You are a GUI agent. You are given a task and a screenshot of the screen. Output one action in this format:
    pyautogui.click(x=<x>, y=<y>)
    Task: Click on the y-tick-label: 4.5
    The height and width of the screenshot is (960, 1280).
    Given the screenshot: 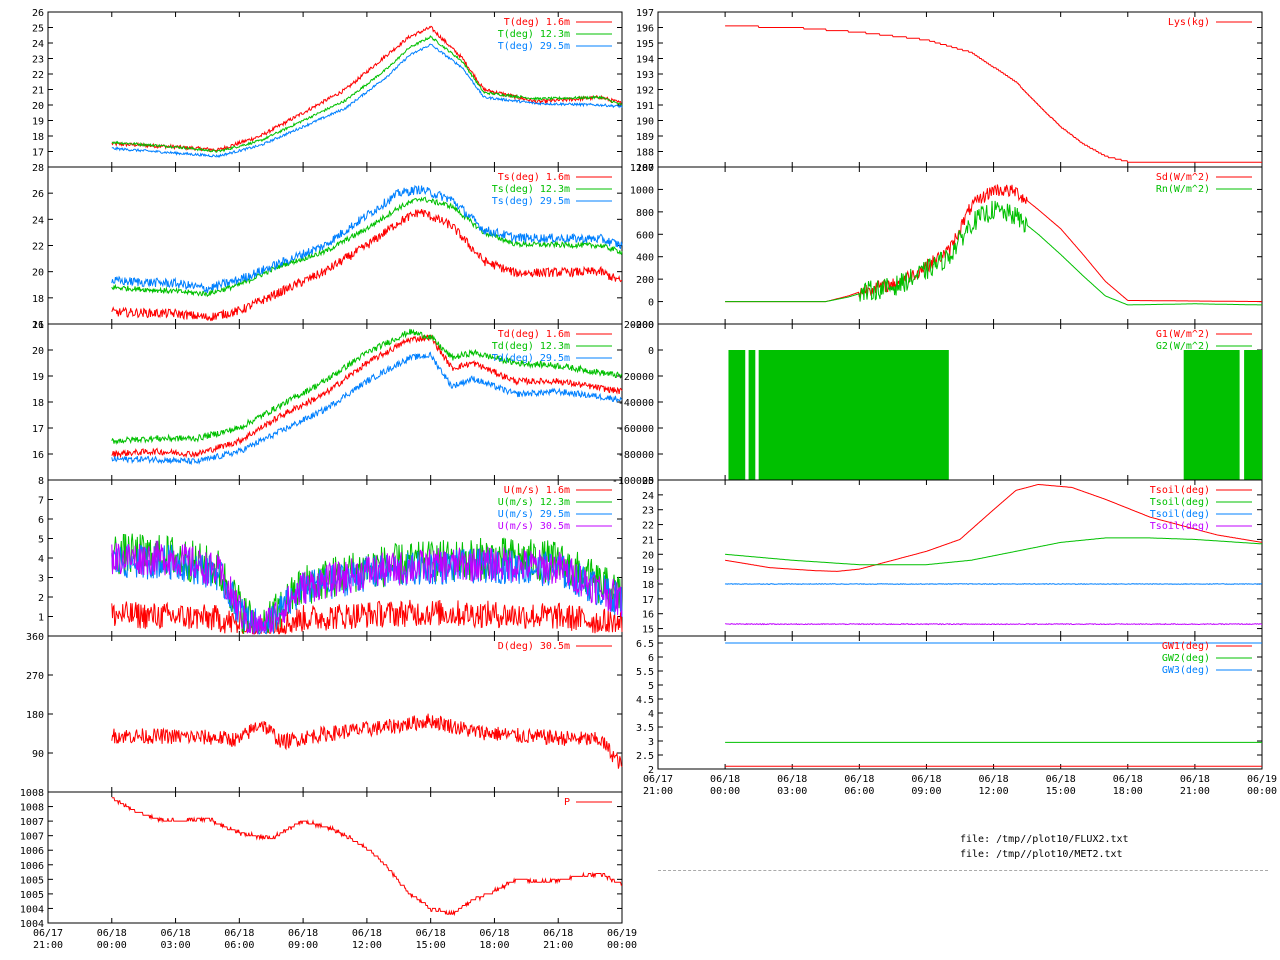 What is the action you would take?
    pyautogui.click(x=645, y=700)
    